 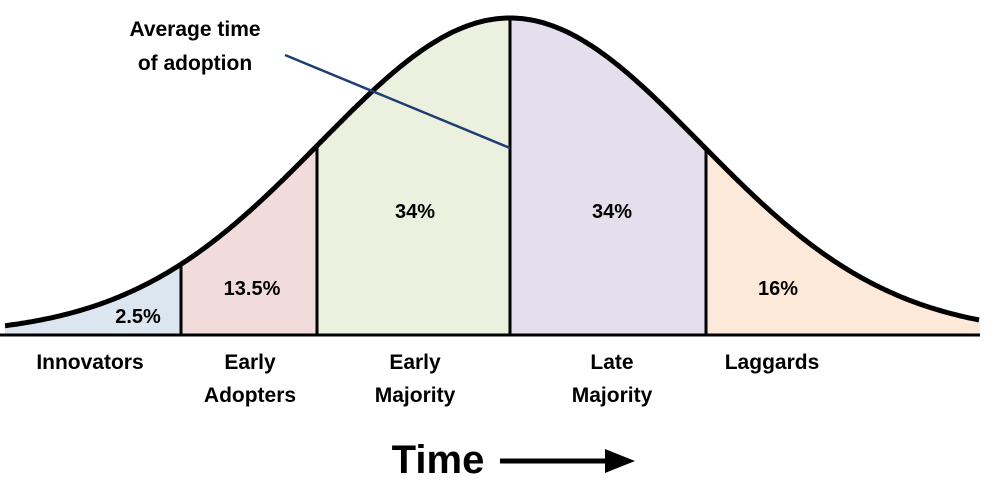 I want to click on time-arrow-head, so click(x=620, y=461).